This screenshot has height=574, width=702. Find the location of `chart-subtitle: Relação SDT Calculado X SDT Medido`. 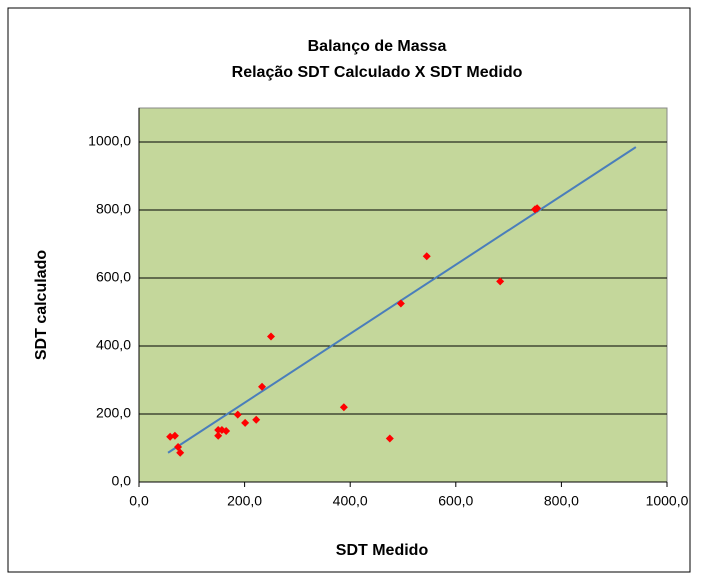

chart-subtitle: Relação SDT Calculado X SDT Medido is located at coordinates (377, 72).